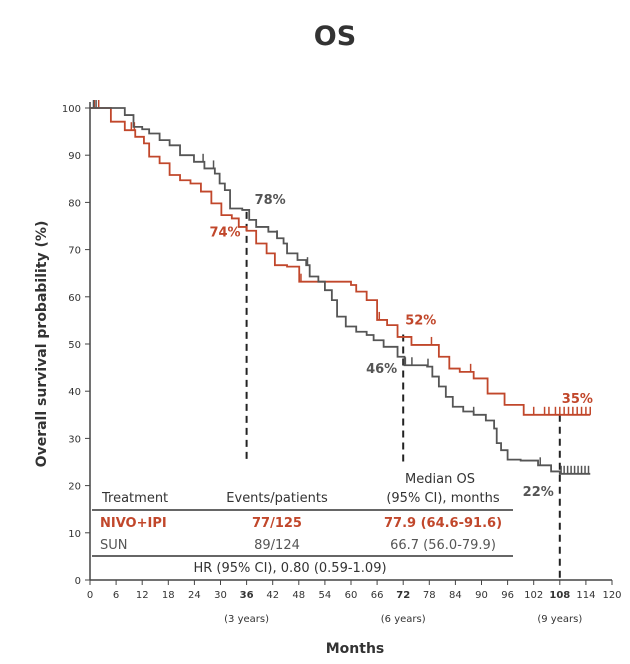  What do you see at coordinates (577, 399) in the screenshot?
I see `annotation-label: 35%` at bounding box center [577, 399].